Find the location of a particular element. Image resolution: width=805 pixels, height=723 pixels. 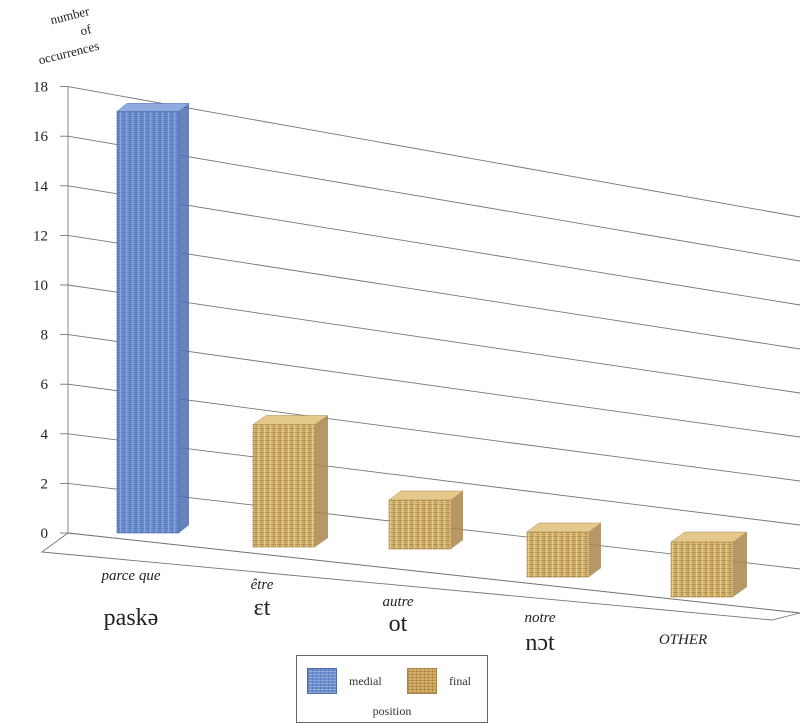

legend: medial final position is located at coordinates (392, 689).